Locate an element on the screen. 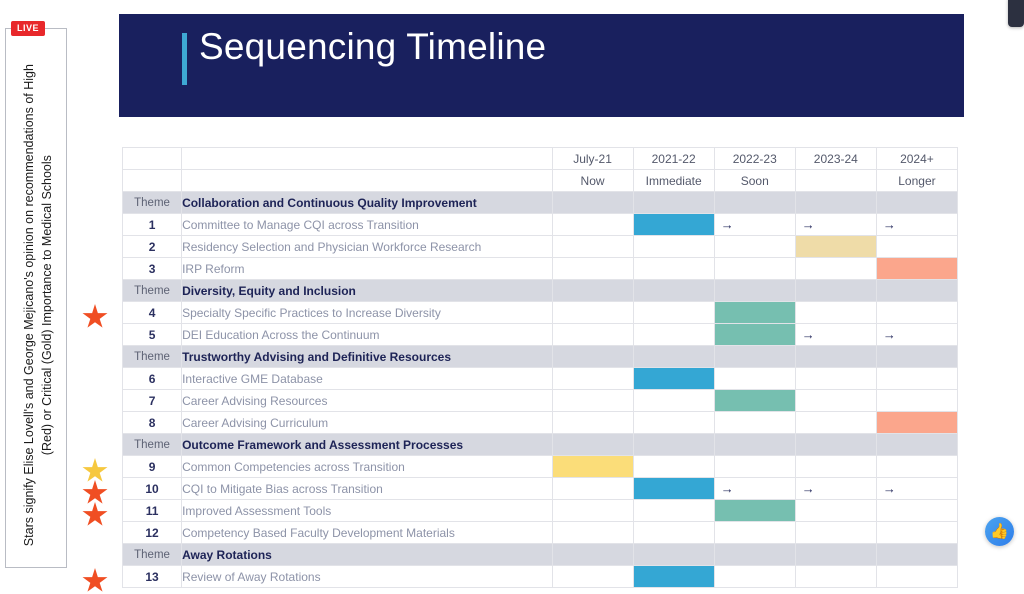 The height and width of the screenshot is (594, 1024). timeline-cell-5-4: → is located at coordinates (917, 334).